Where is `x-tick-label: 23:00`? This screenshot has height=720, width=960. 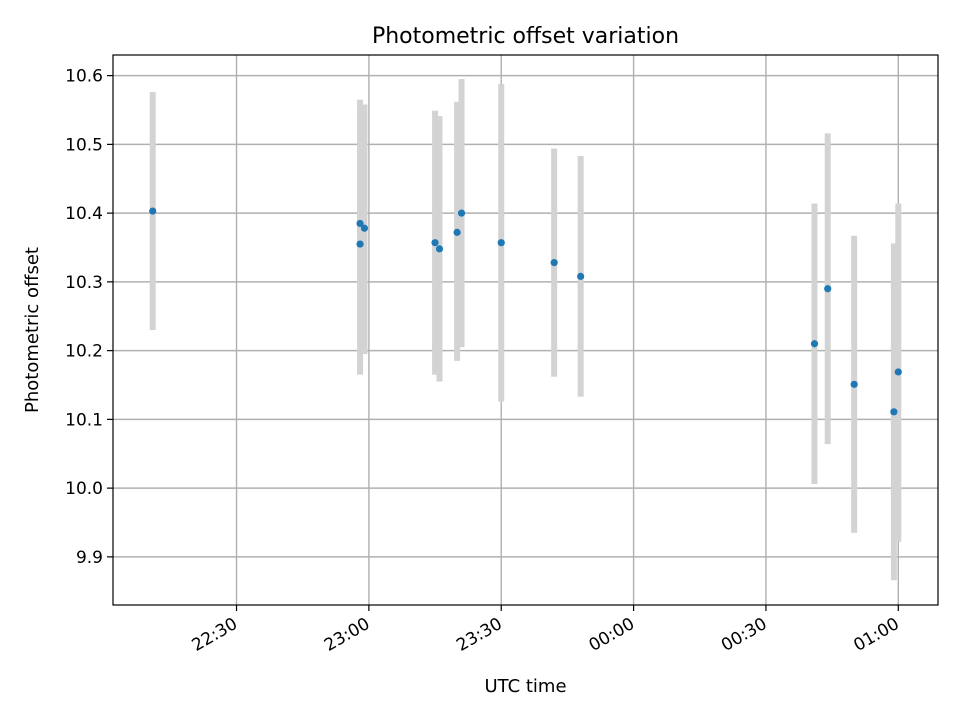
x-tick-label: 23:00 is located at coordinates (347, 635).